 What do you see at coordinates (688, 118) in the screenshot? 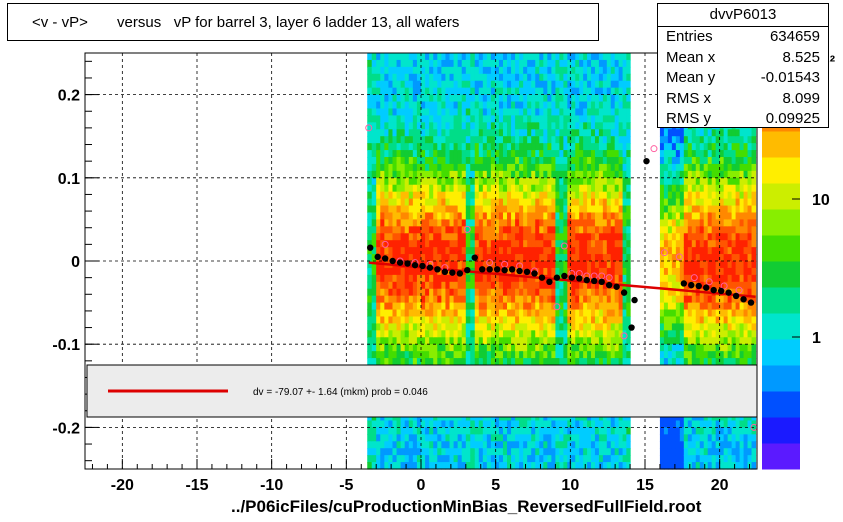
I see `stats-label: RMS y` at bounding box center [688, 118].